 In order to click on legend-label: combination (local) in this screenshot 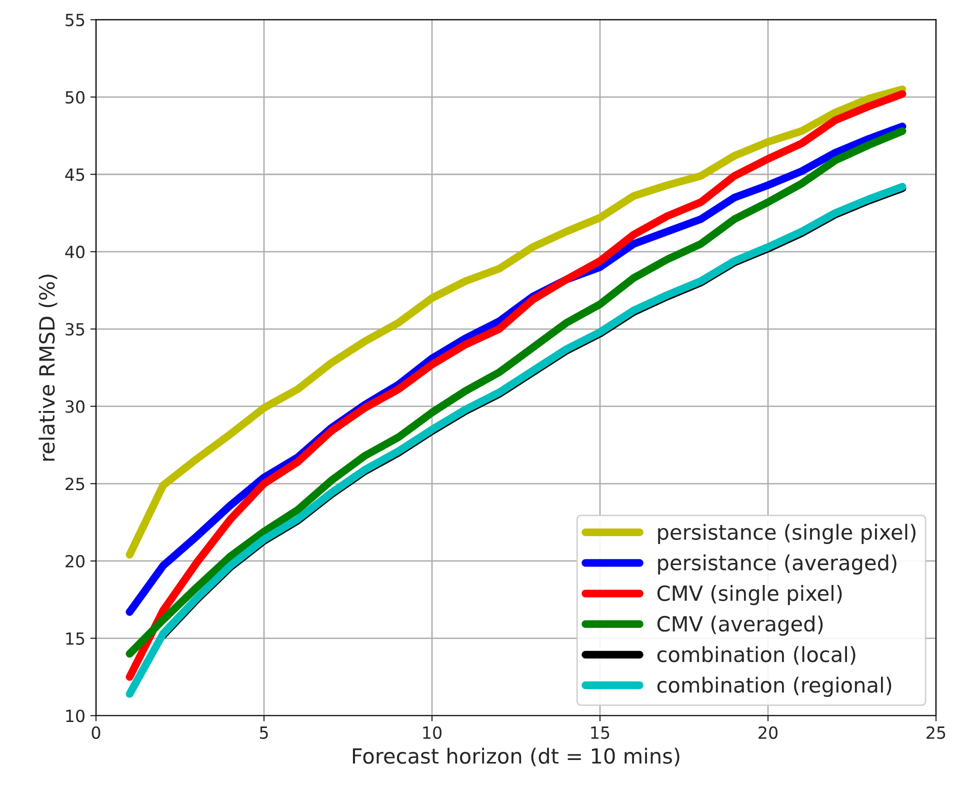, I will do `click(756, 655)`.